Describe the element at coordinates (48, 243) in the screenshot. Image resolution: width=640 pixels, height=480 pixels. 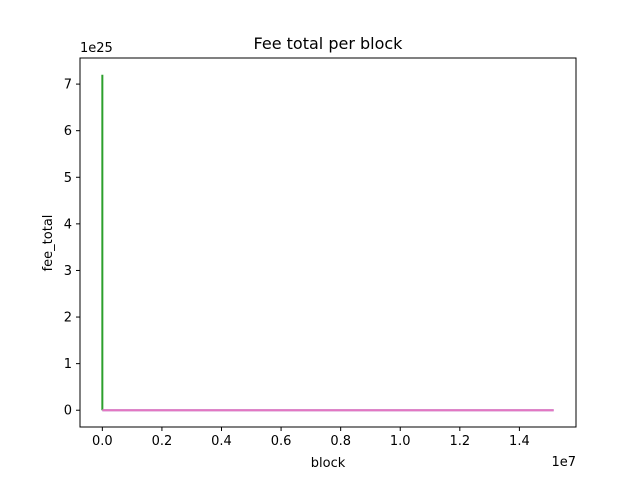
I see `y-axis-label: fee_total` at that location.